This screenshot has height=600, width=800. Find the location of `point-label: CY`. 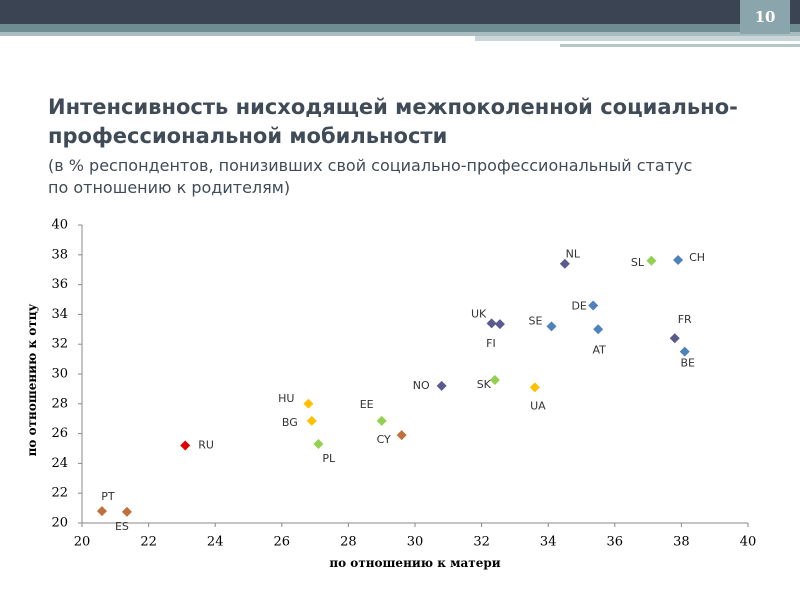

point-label: CY is located at coordinates (384, 439).